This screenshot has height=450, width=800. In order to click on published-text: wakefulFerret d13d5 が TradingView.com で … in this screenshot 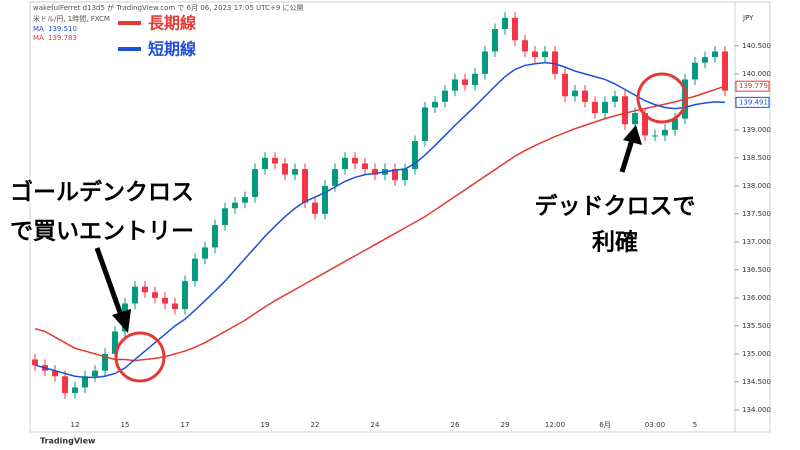, I will do `click(168, 7)`.